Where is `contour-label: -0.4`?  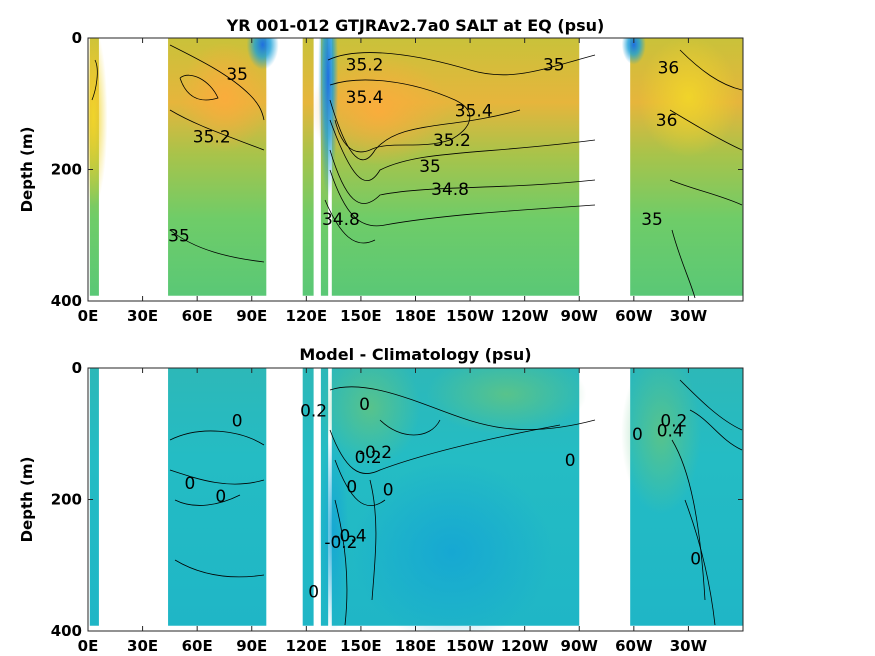 contour-label: -0.4 is located at coordinates (349, 537).